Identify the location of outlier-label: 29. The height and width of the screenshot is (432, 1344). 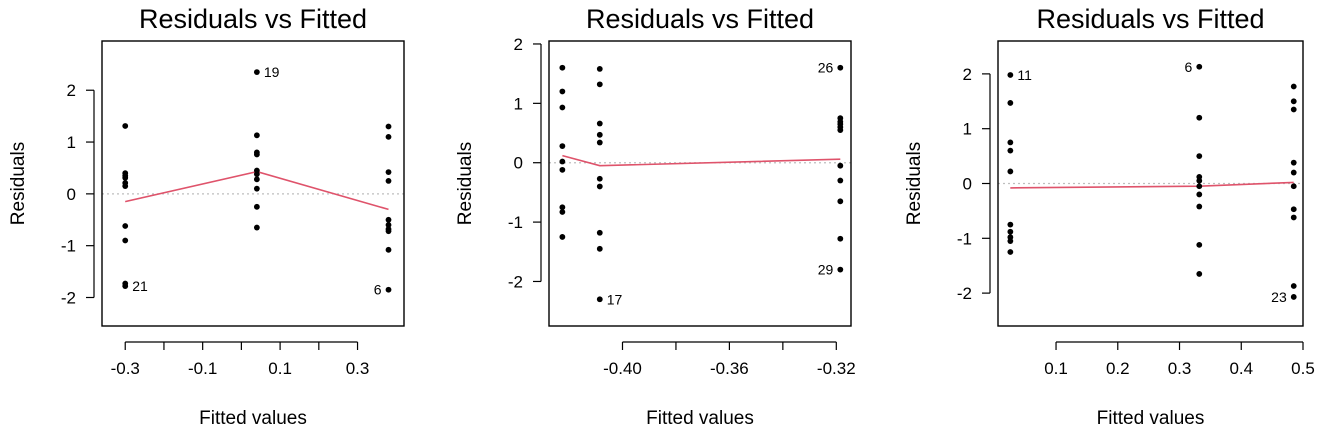
(826, 270).